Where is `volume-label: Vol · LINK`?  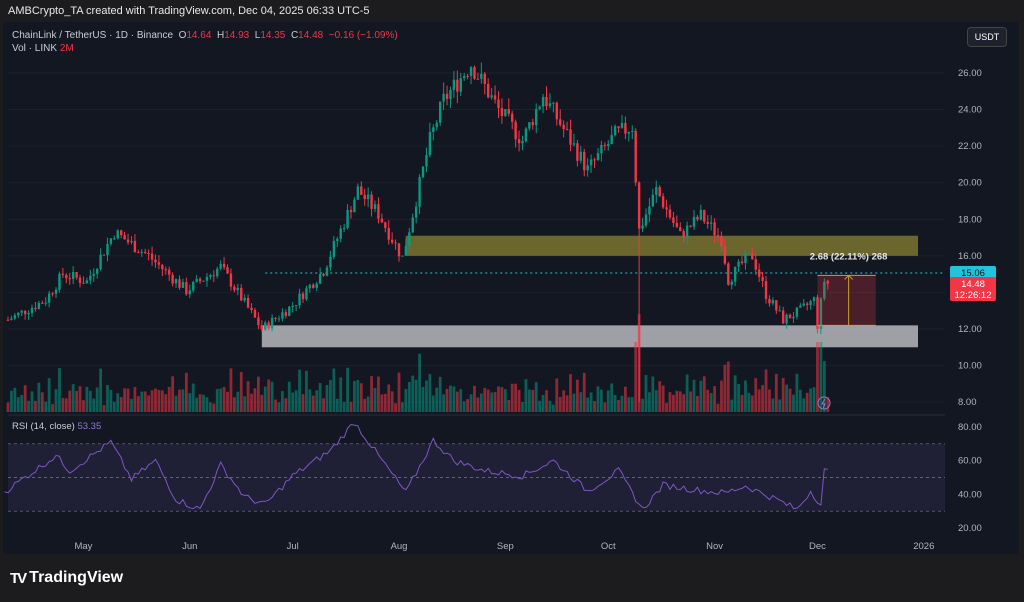
volume-label: Vol · LINK is located at coordinates (35, 48).